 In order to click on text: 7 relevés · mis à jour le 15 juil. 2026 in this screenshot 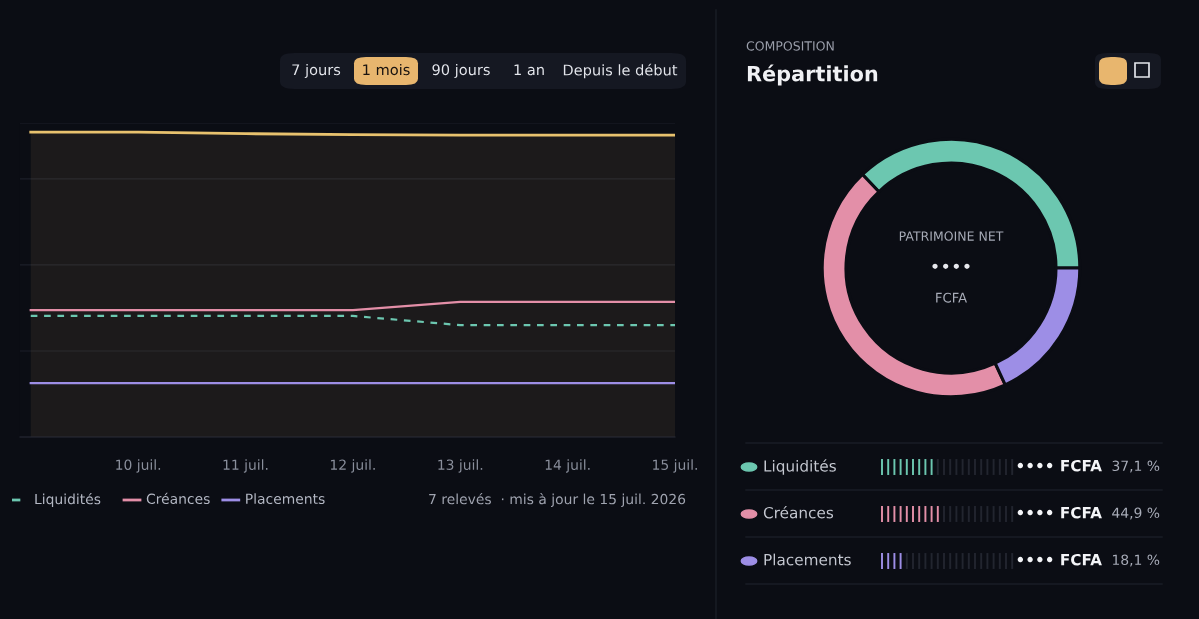, I will do `click(557, 500)`.